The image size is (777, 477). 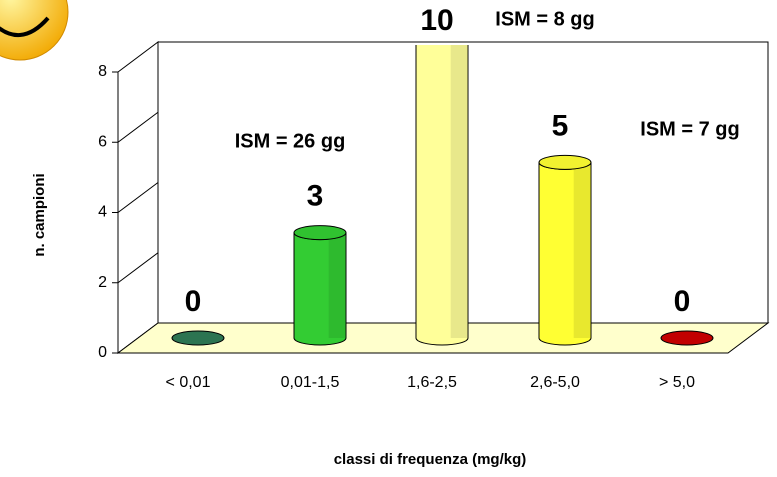 I want to click on x-tick-label: 2,6-5,0, so click(x=555, y=382).